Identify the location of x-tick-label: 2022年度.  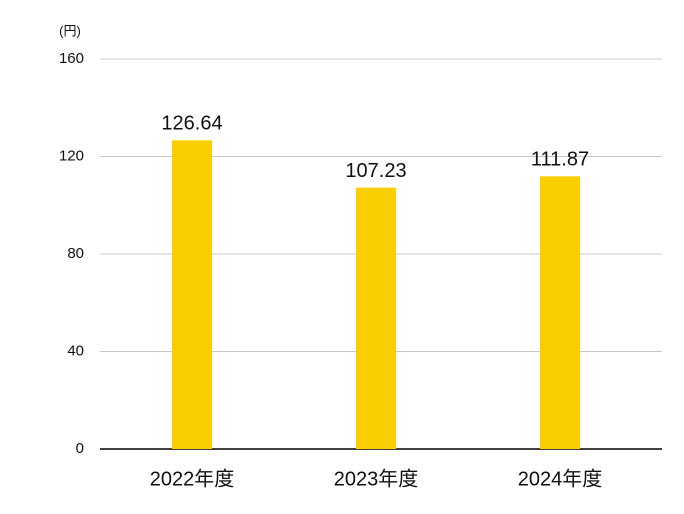
(192, 478).